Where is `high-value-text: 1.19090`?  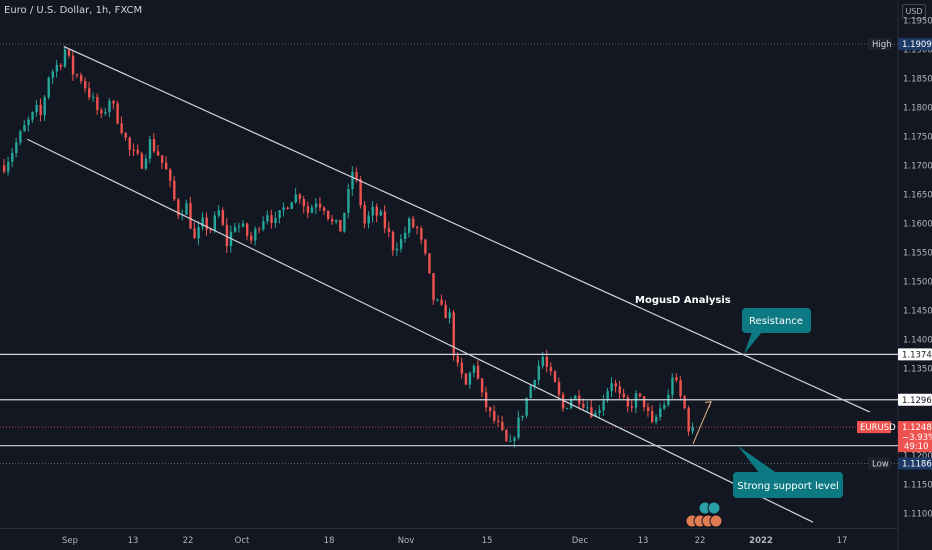
high-value-text: 1.19090 is located at coordinates (917, 45).